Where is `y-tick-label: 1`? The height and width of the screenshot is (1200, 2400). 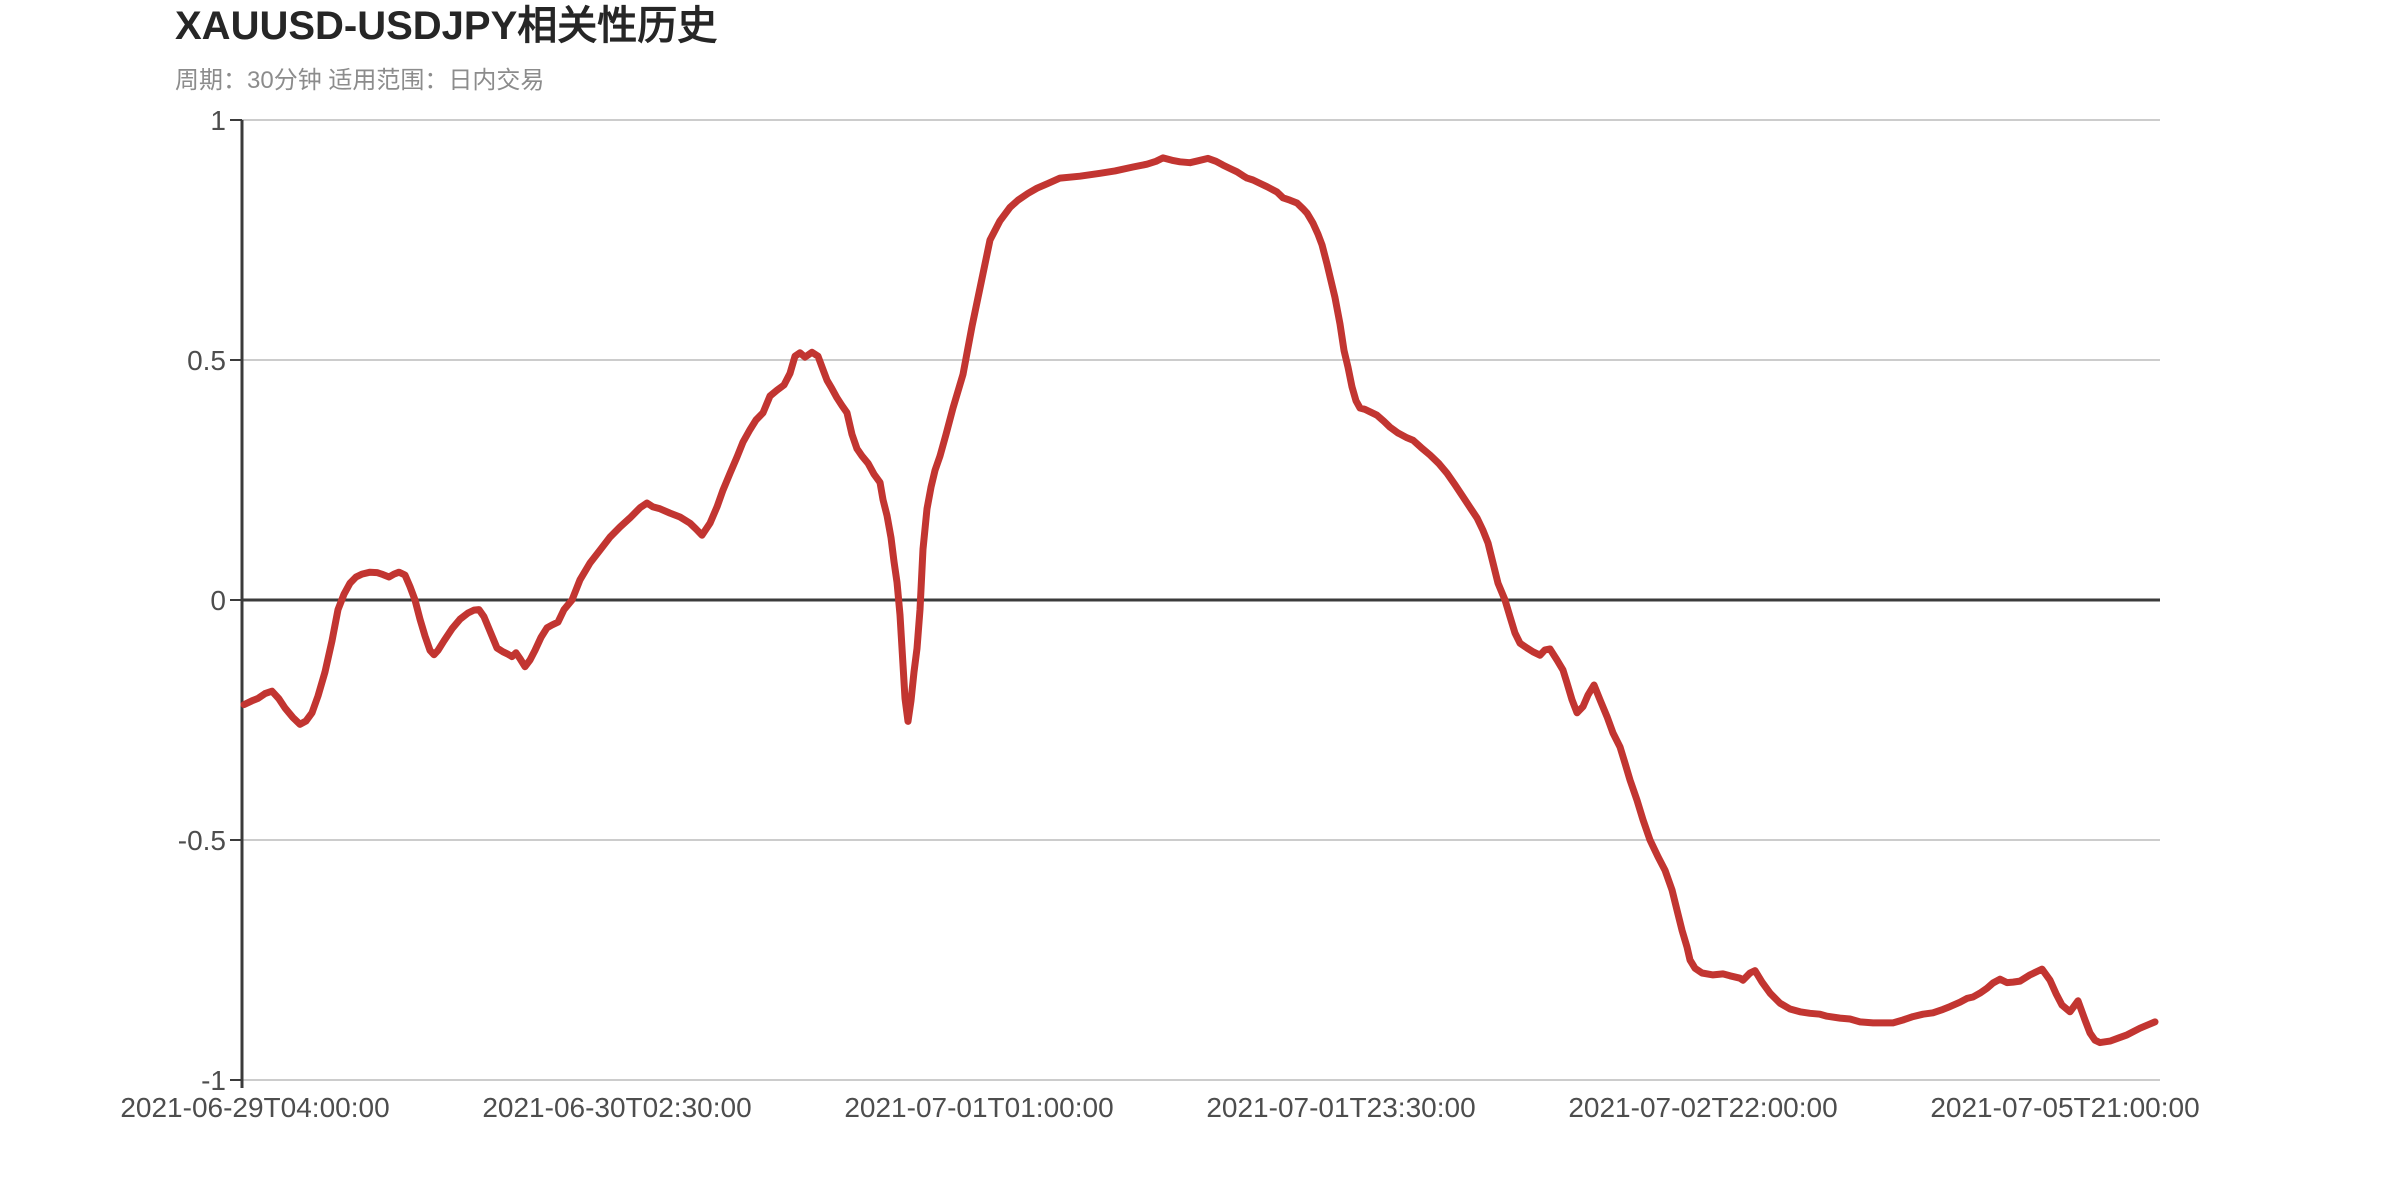 y-tick-label: 1 is located at coordinates (218, 120).